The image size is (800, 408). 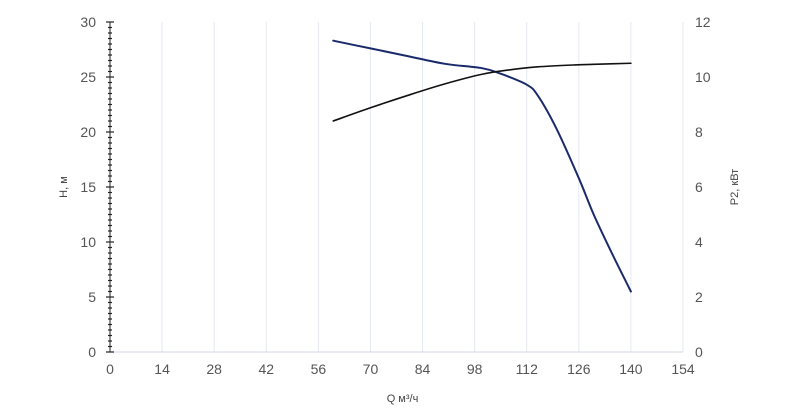 What do you see at coordinates (92, 352) in the screenshot?
I see `left-y-tick-label: 0` at bounding box center [92, 352].